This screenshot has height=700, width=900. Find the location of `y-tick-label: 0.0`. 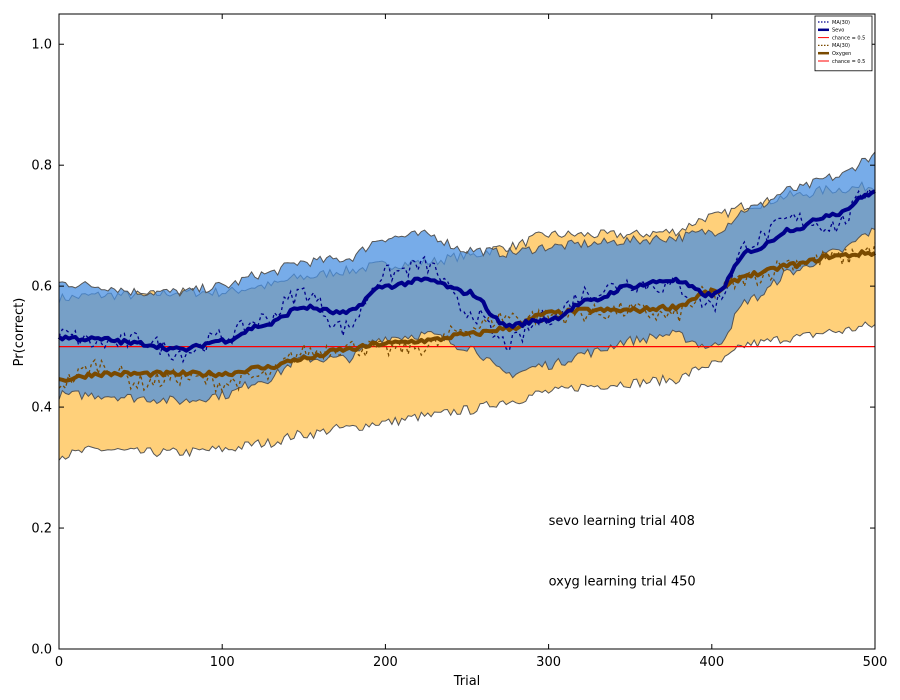

y-tick-label: 0.0 is located at coordinates (41, 650).